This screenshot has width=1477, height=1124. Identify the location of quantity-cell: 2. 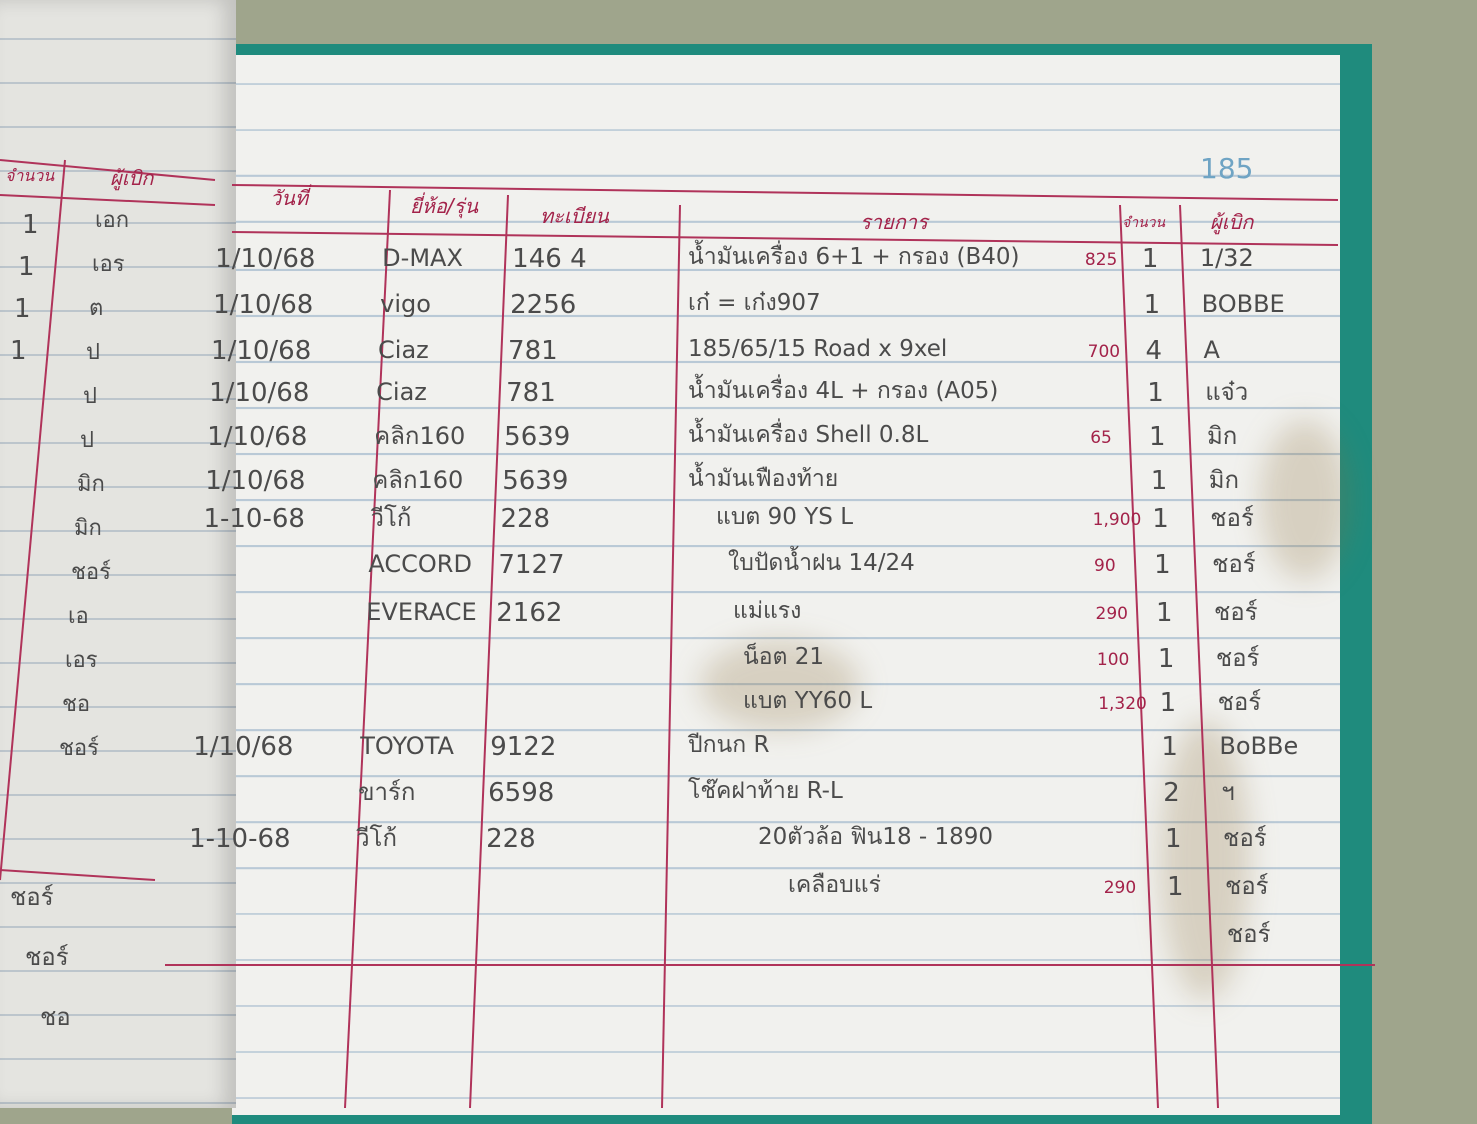
(1171, 793).